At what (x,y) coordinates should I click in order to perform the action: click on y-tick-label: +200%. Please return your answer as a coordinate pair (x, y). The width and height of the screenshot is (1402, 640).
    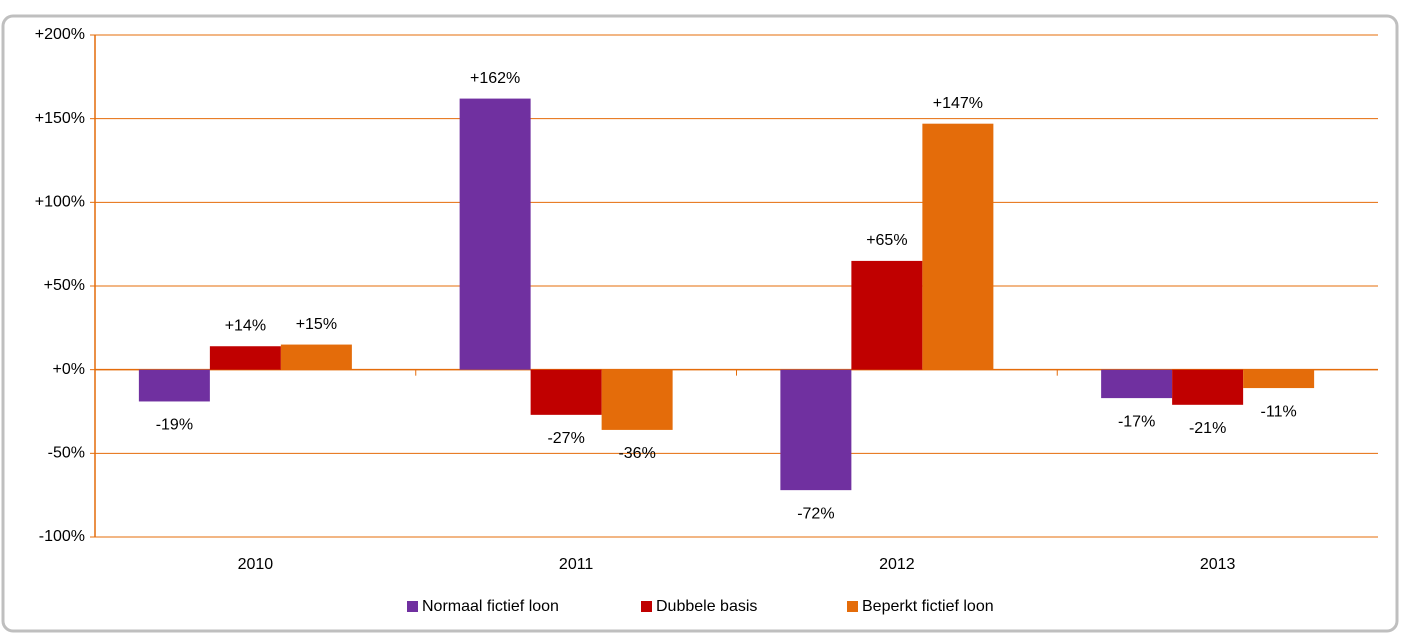
    Looking at the image, I should click on (60, 34).